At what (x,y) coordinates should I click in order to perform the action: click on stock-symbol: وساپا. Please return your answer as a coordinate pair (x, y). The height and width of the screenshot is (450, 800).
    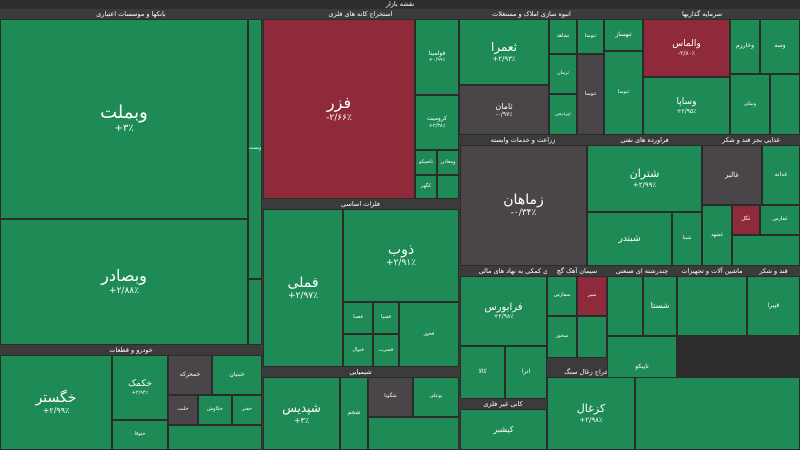
    Looking at the image, I should click on (686, 102).